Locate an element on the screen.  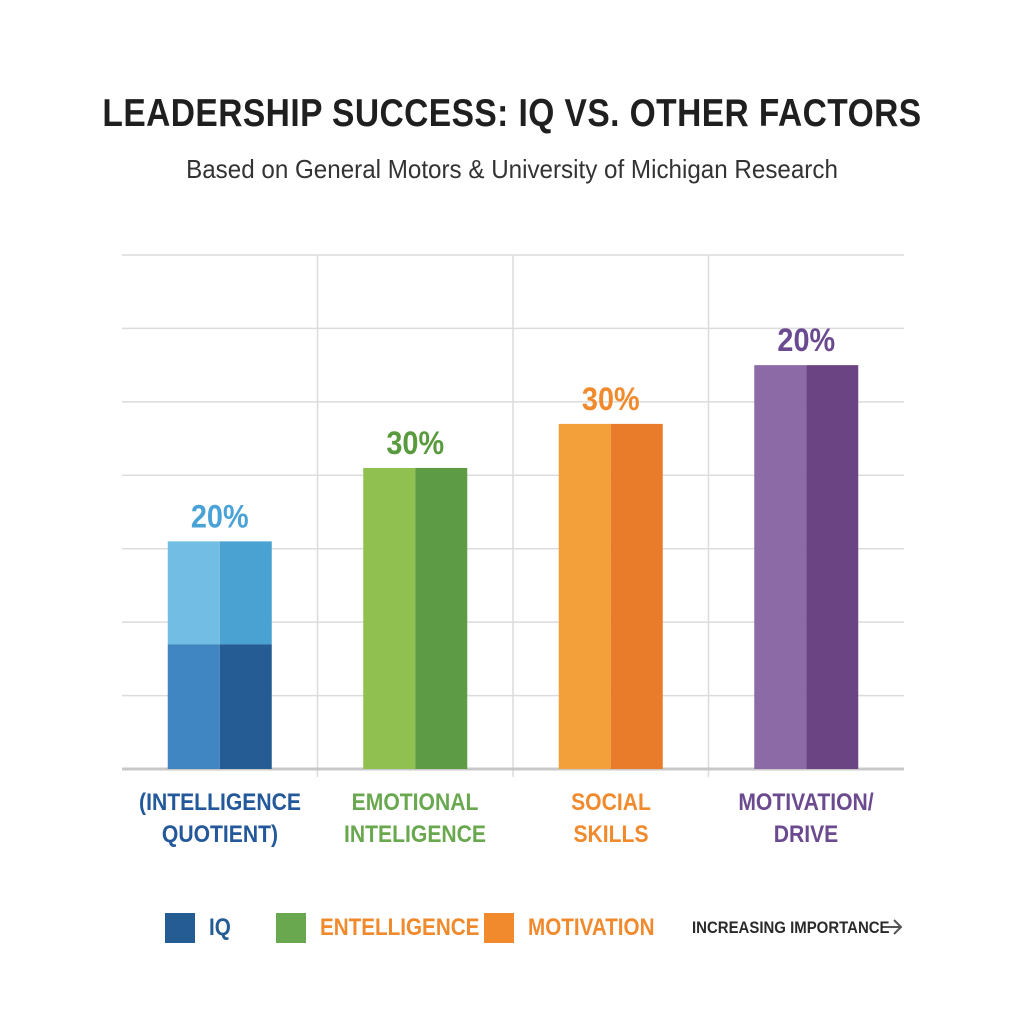
category-label: MOTIVATION/DRIVE is located at coordinates (806, 819).